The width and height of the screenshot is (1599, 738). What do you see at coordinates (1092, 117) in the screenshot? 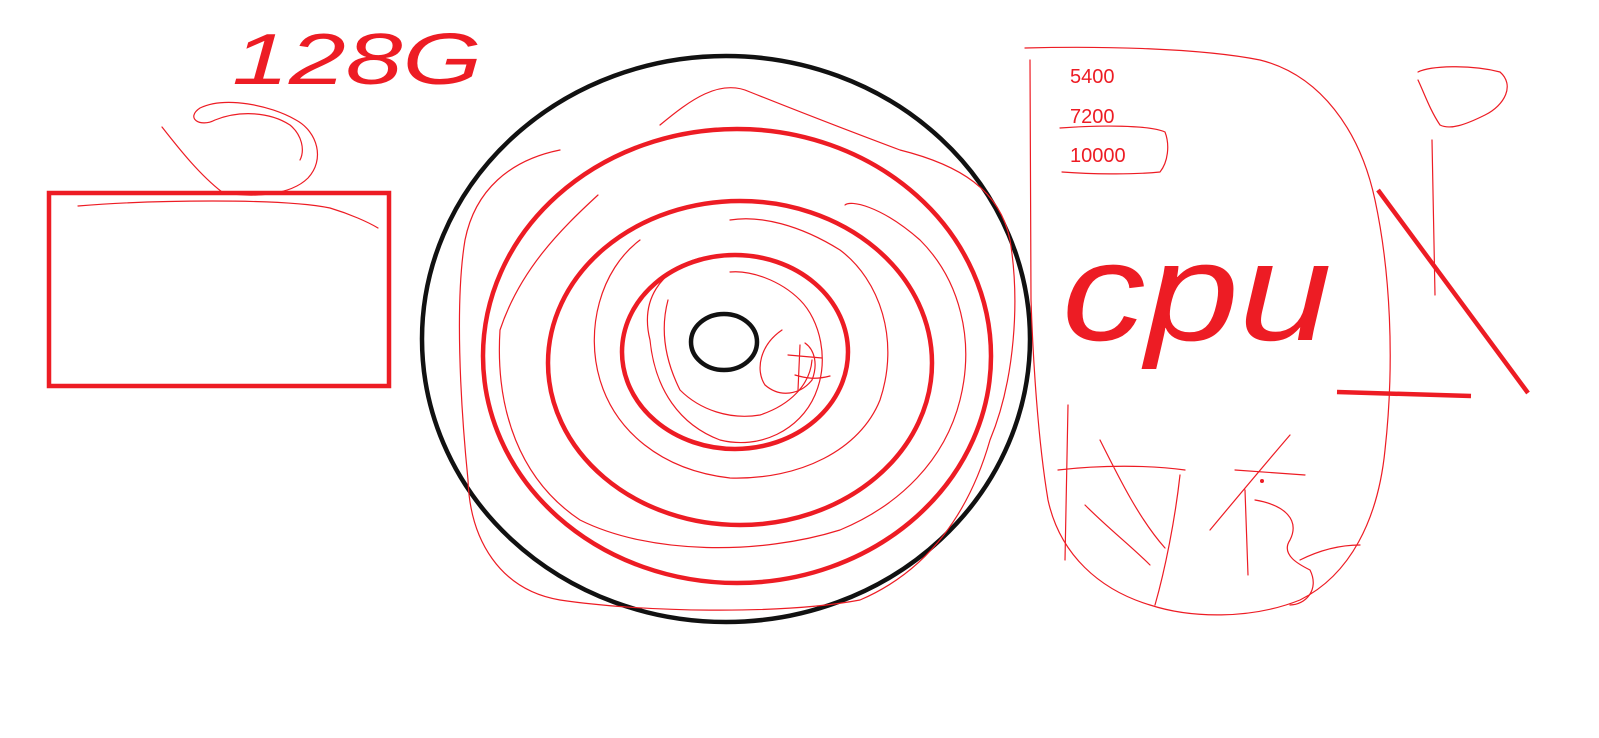
I see `speed-option-2: 7200` at bounding box center [1092, 117].